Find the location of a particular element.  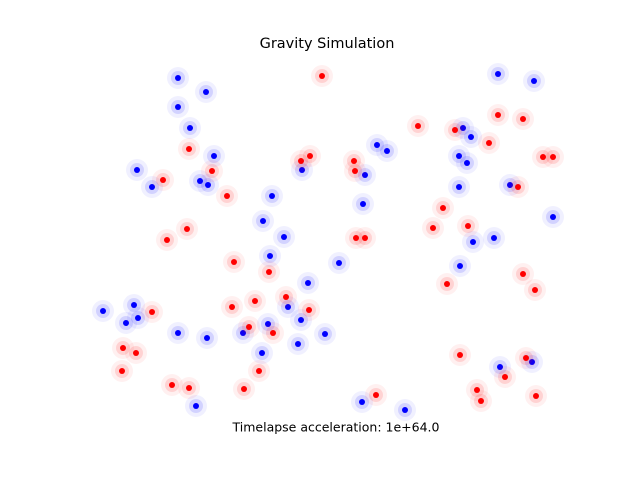

annotation: Timelapse acceleration: 1e+64.0 is located at coordinates (336, 427).